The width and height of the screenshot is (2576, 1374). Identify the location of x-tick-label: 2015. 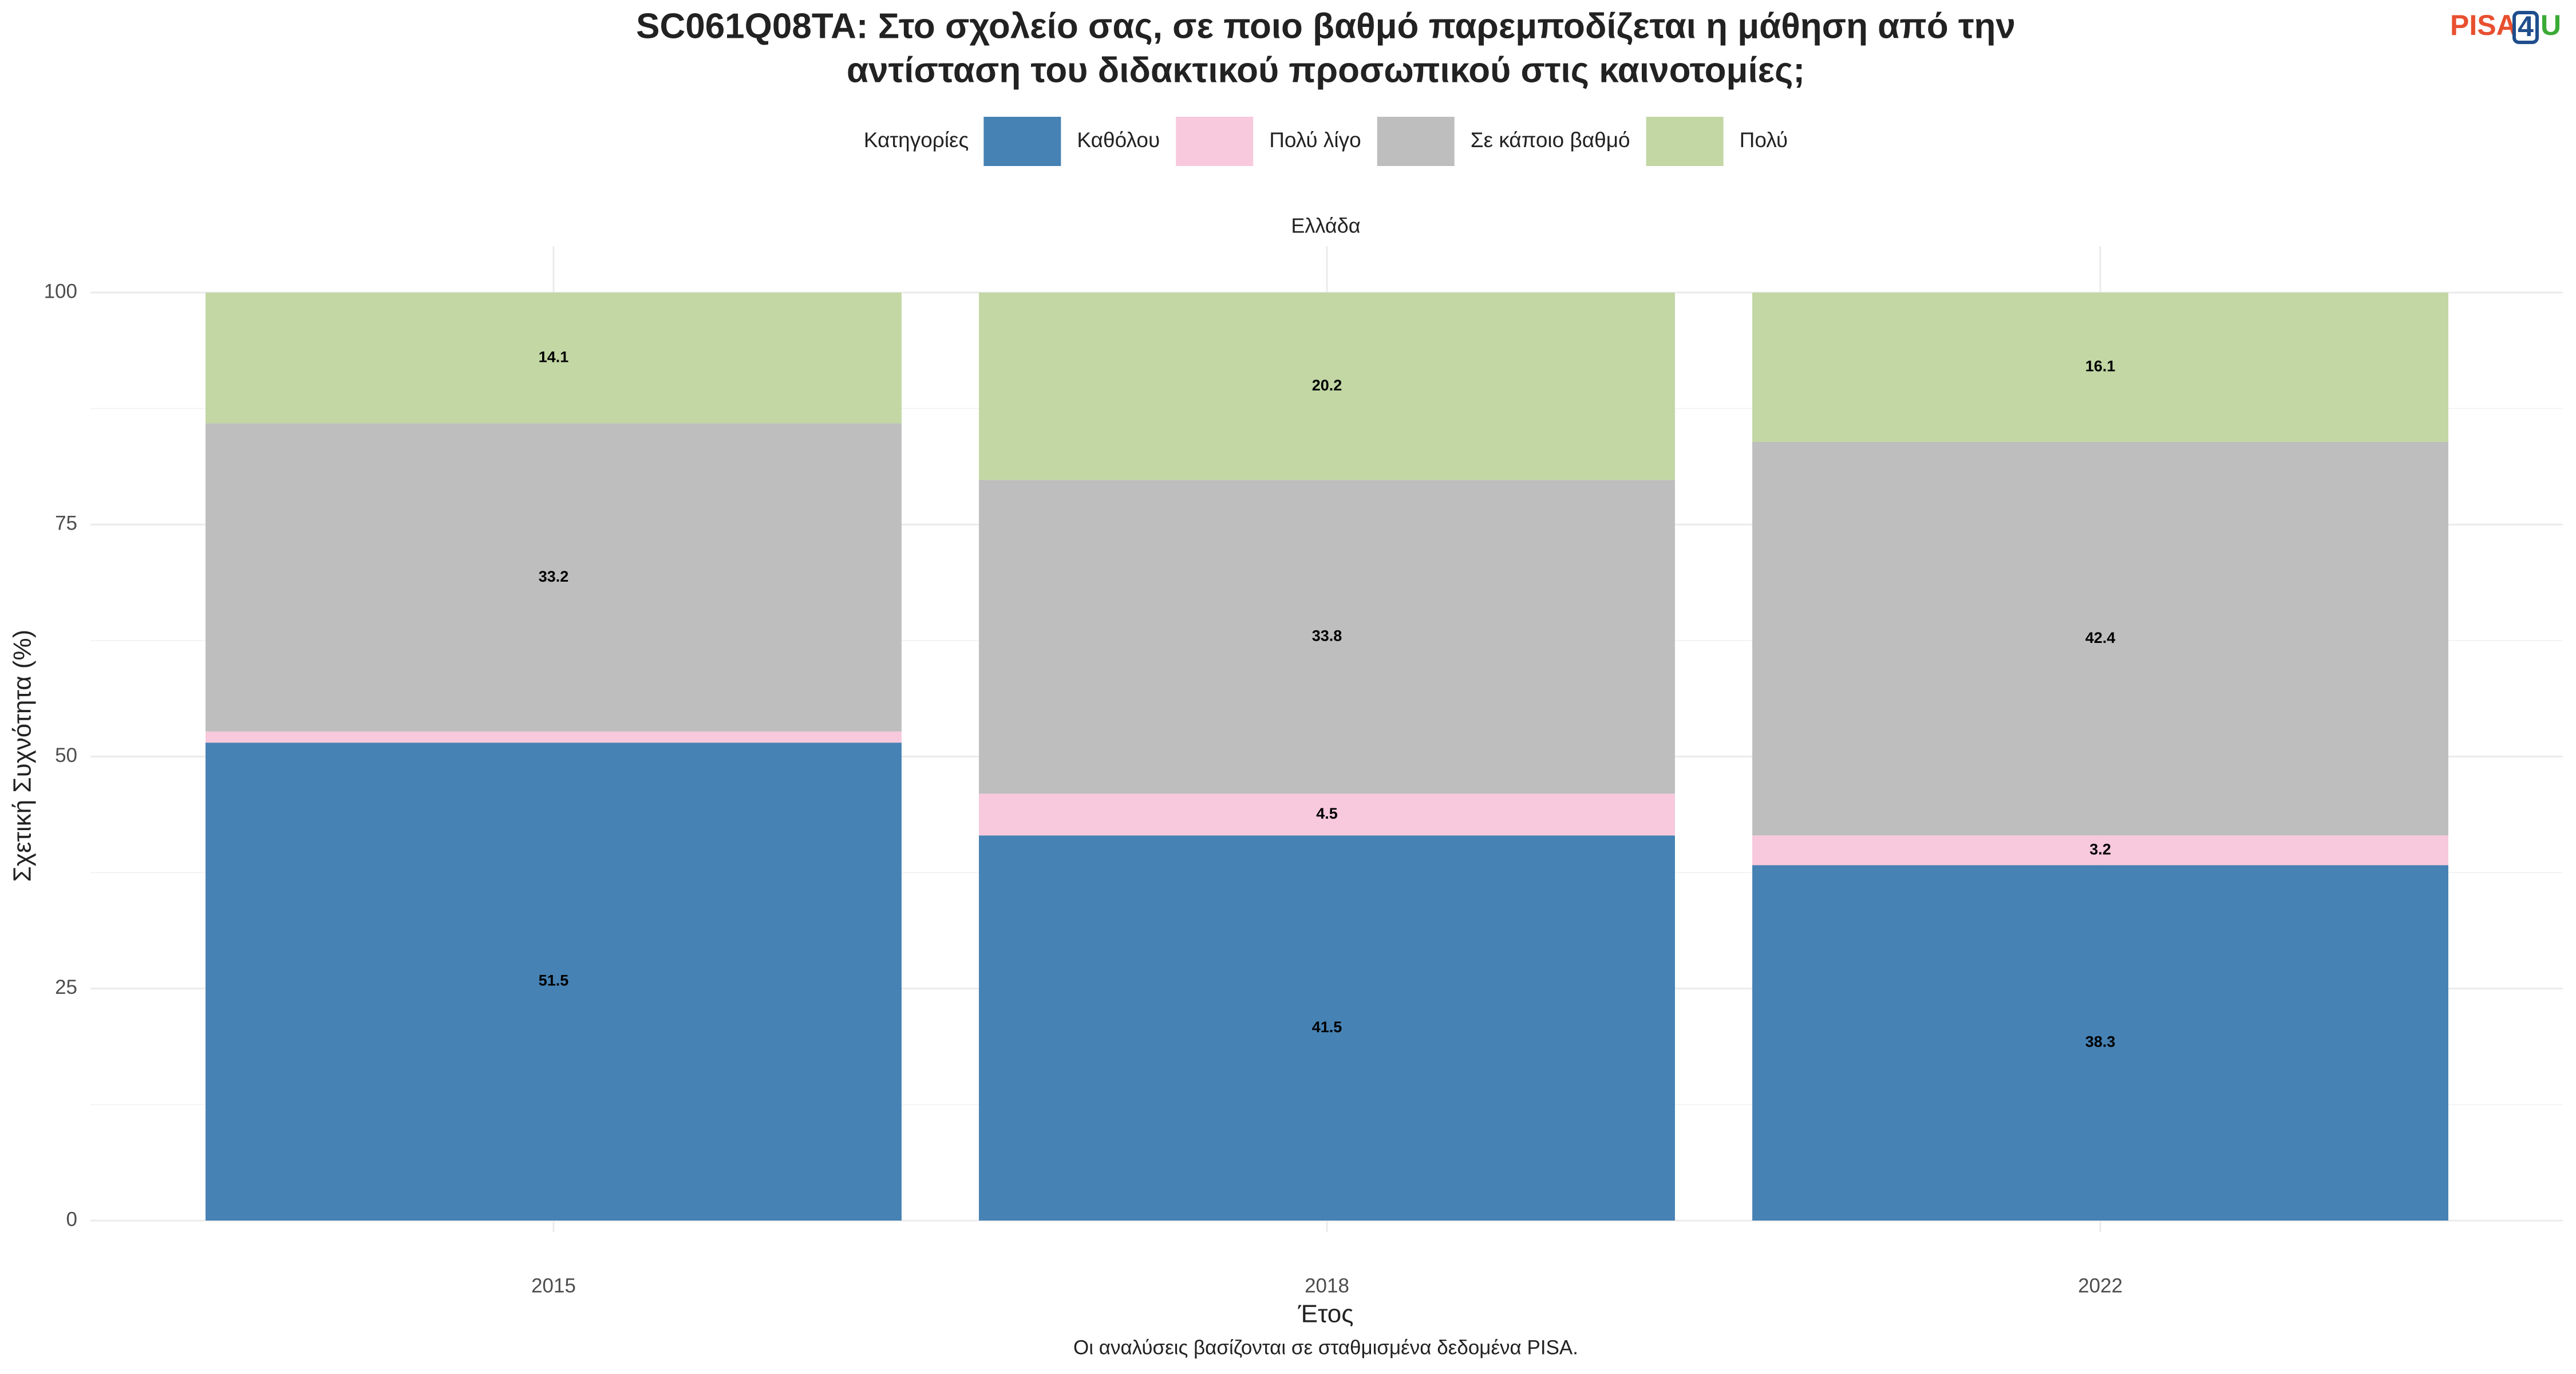
(553, 1285).